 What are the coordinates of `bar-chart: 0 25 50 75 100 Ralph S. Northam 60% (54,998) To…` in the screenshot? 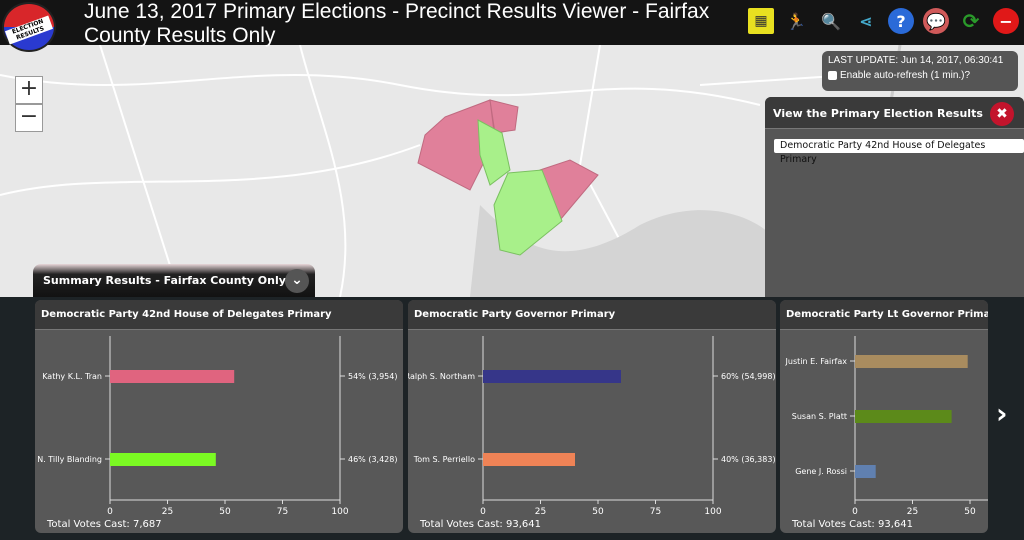 It's located at (592, 426).